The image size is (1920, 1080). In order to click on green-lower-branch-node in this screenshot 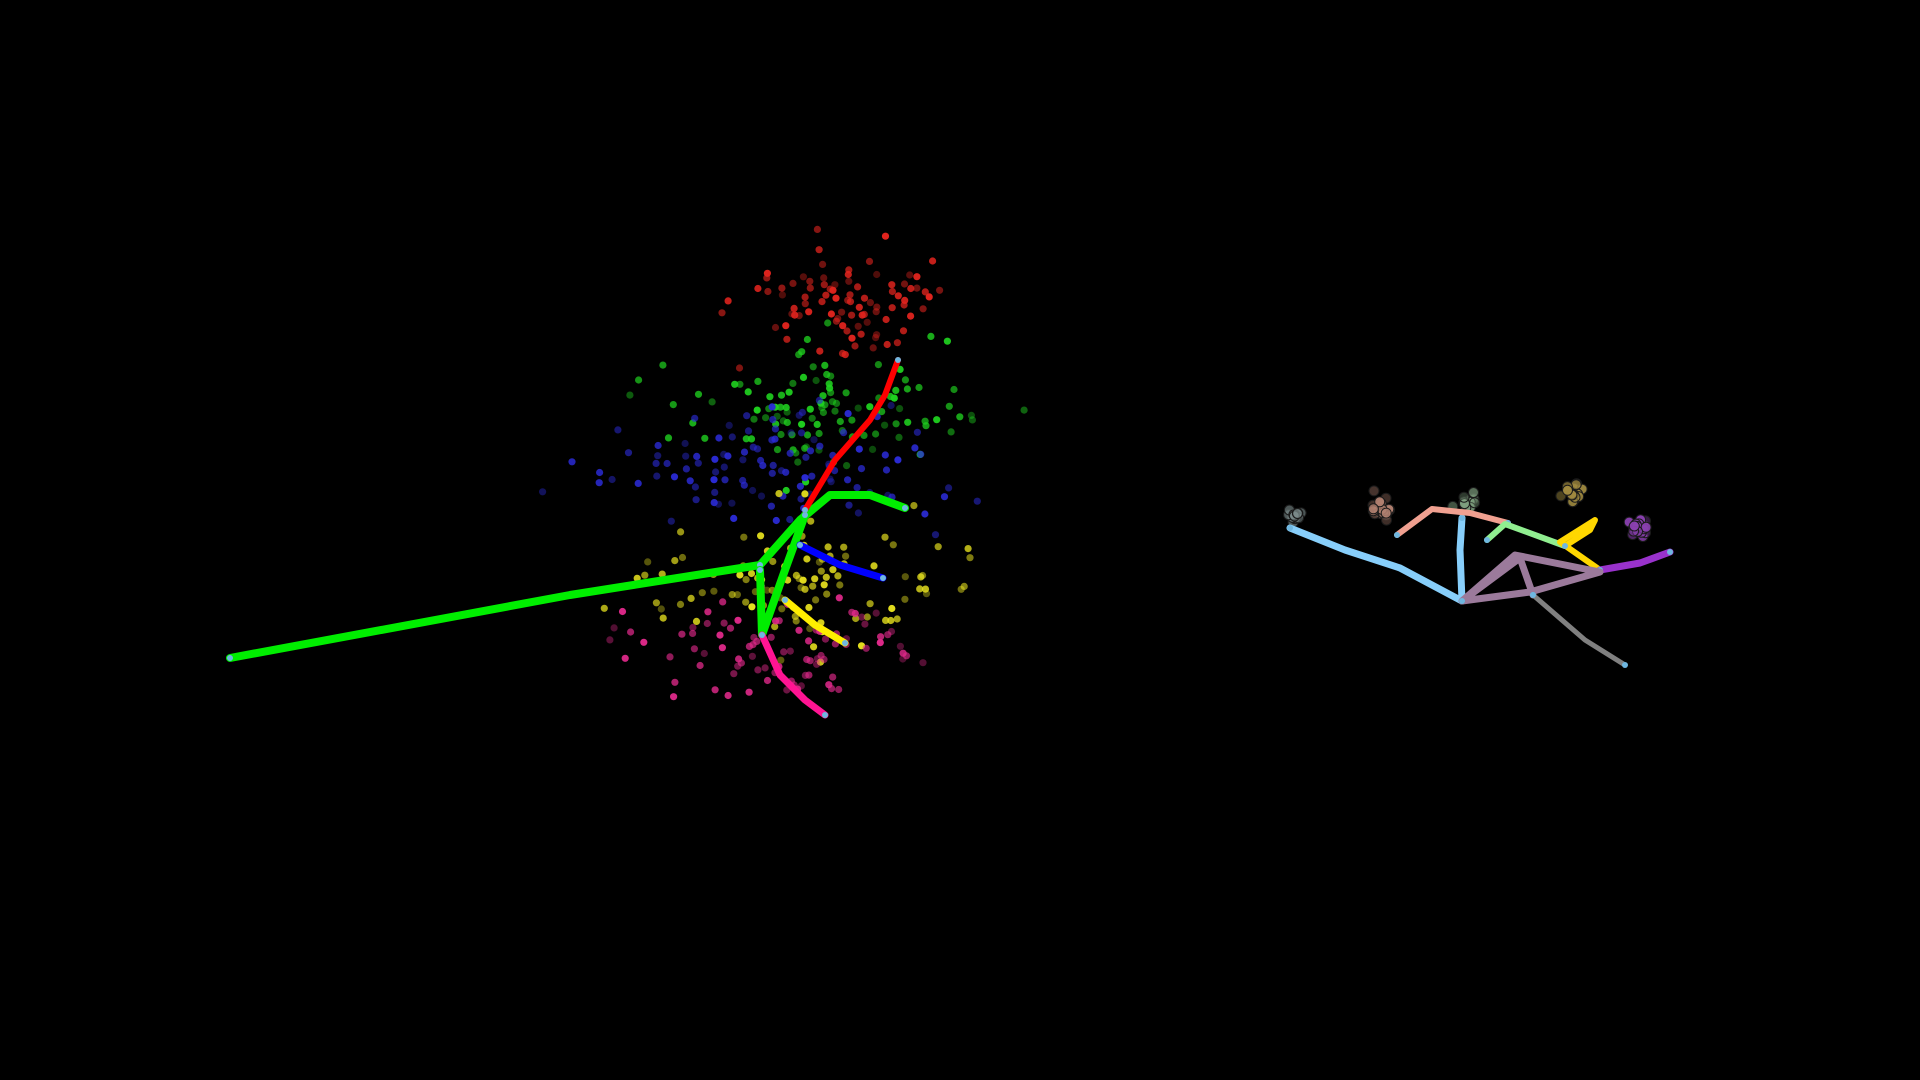, I will do `click(805, 515)`.